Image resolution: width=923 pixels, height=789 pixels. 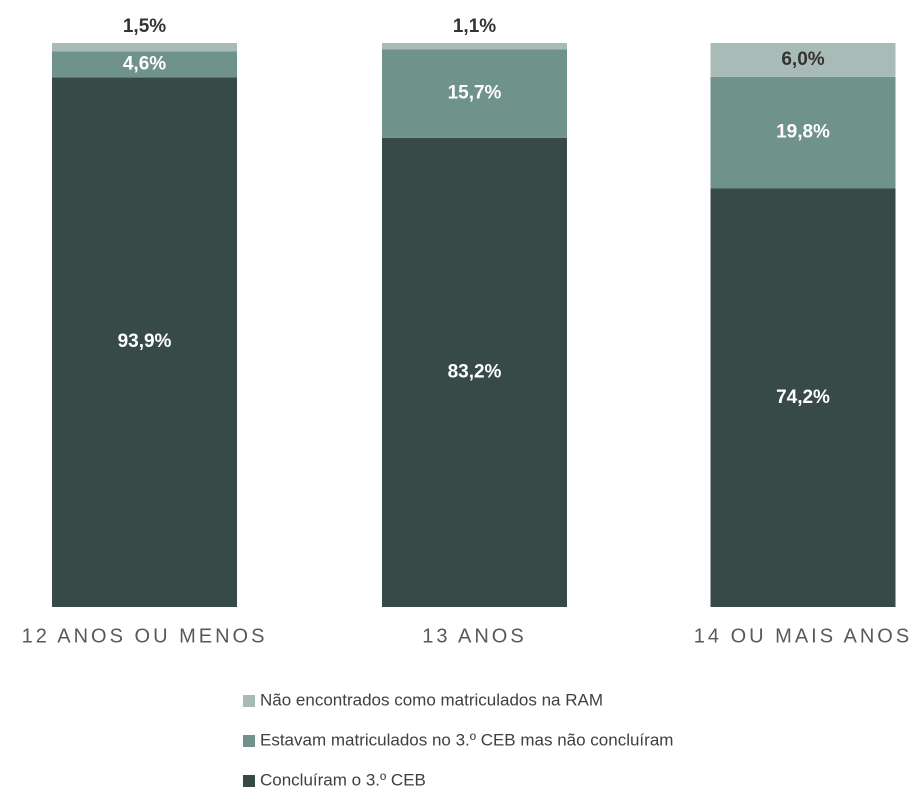 I want to click on value-label: 4,6%, so click(x=144, y=63).